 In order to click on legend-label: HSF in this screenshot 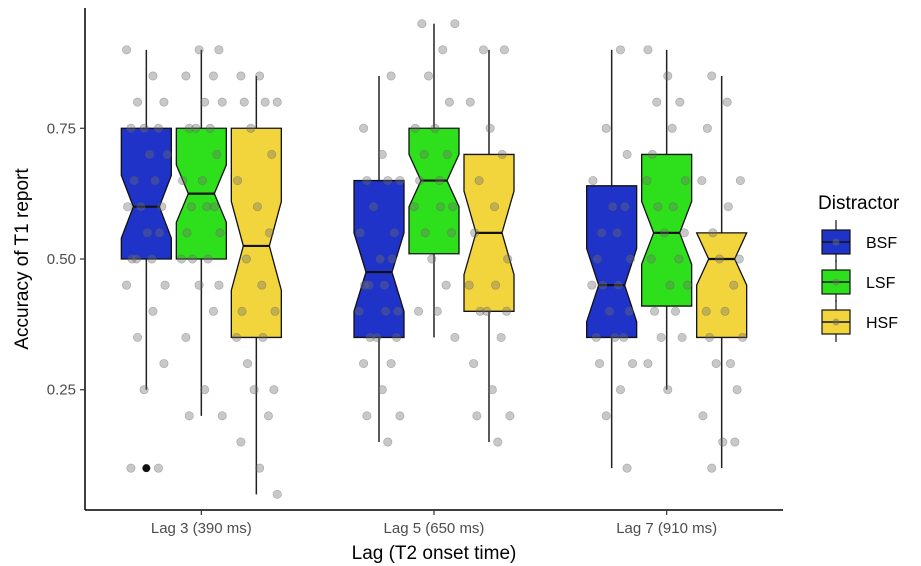, I will do `click(882, 323)`.